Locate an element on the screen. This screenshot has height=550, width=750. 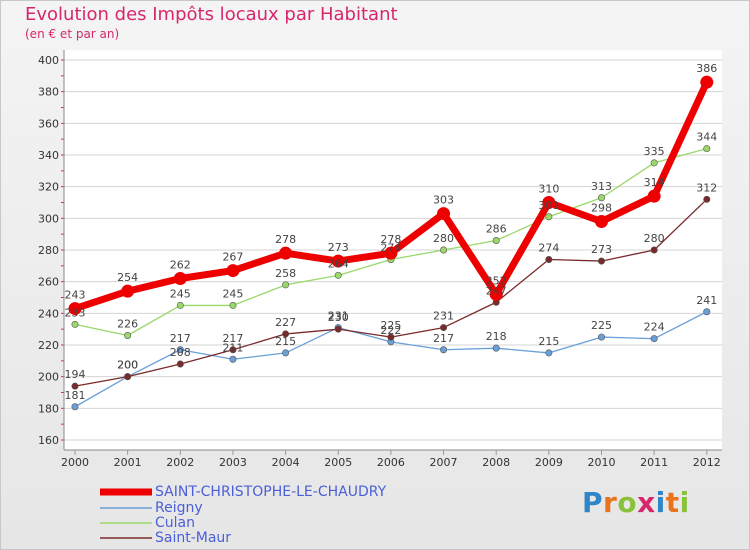
data-label: 314 is located at coordinates (654, 182).